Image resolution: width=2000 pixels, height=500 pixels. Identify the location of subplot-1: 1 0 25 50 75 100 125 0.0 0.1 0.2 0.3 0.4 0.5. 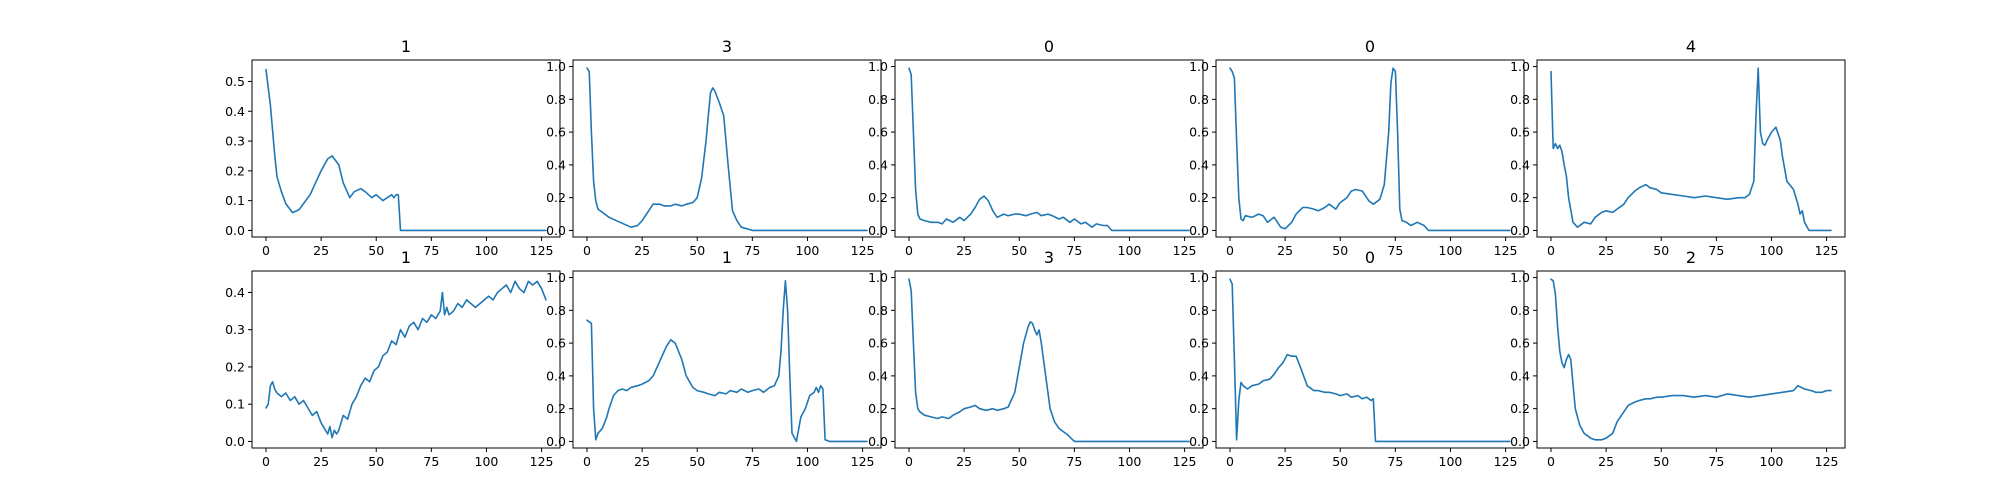
(393, 147).